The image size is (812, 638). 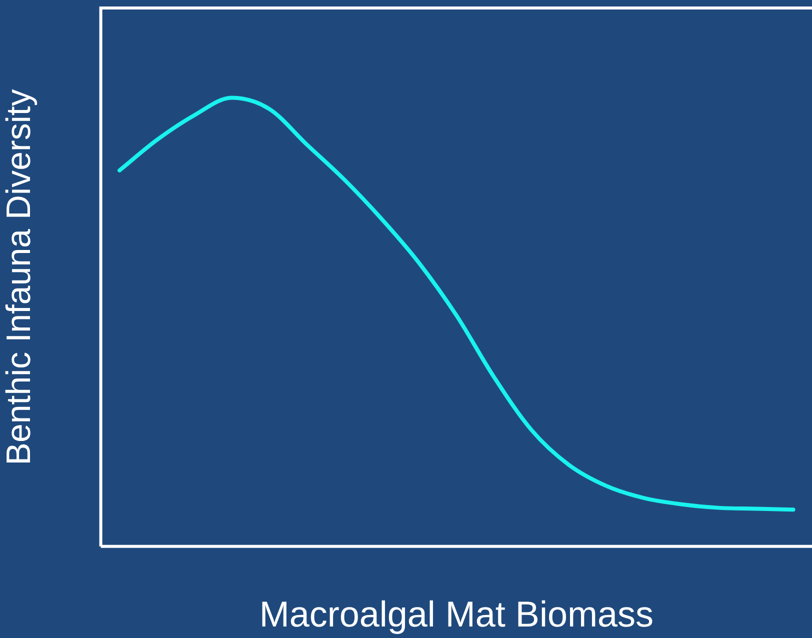 What do you see at coordinates (19, 277) in the screenshot?
I see `y-axis-title: Benthic Infauna Diversity` at bounding box center [19, 277].